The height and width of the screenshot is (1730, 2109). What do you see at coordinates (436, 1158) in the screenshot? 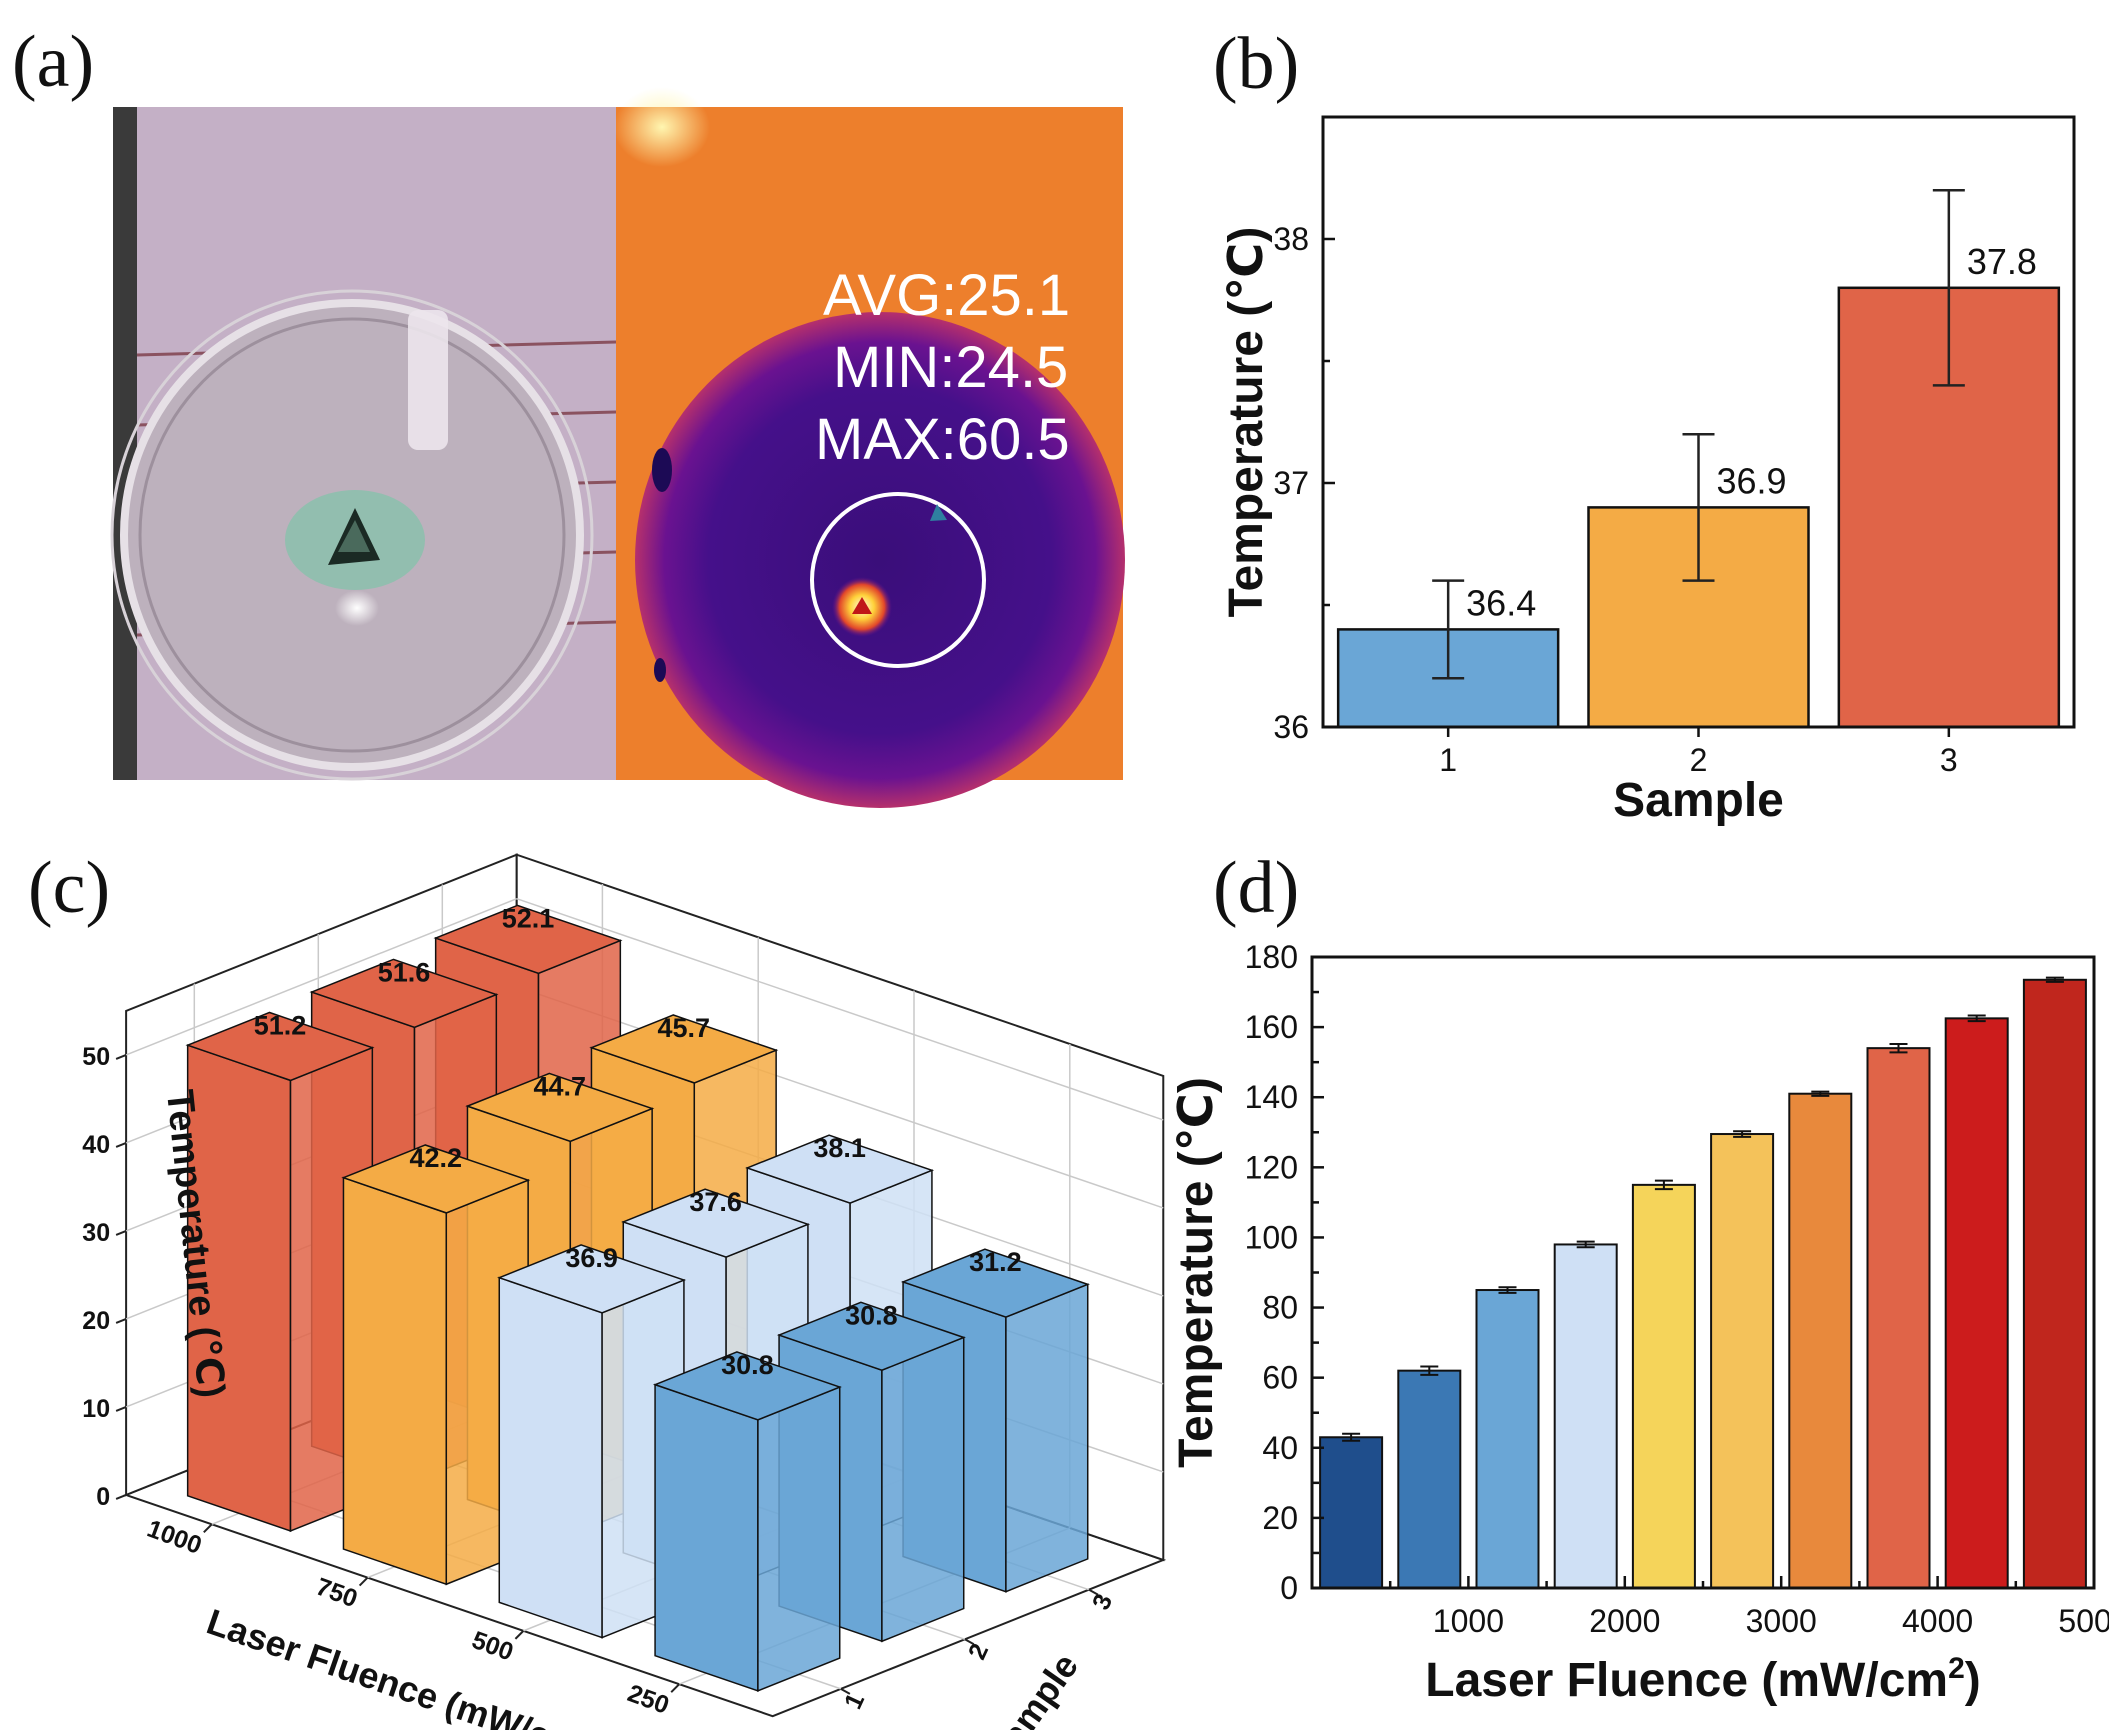
I see `data-label: 42.2` at bounding box center [436, 1158].